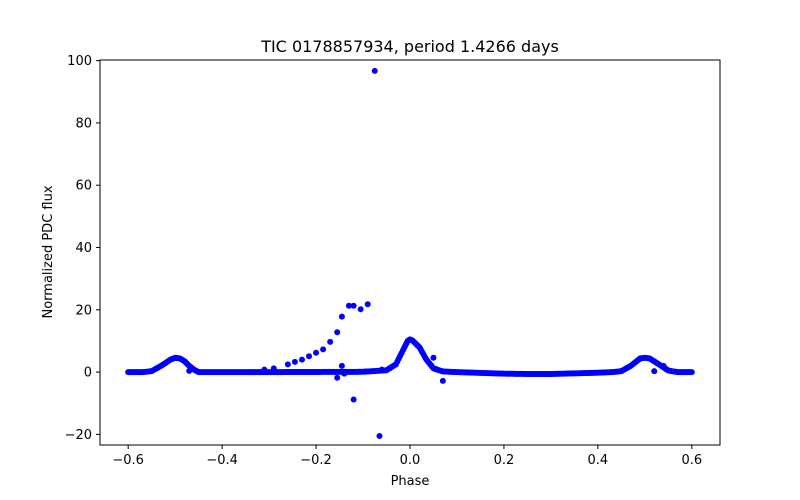 Image resolution: width=800 pixels, height=500 pixels. What do you see at coordinates (598, 460) in the screenshot?
I see `x-tick-label: 0.4` at bounding box center [598, 460].